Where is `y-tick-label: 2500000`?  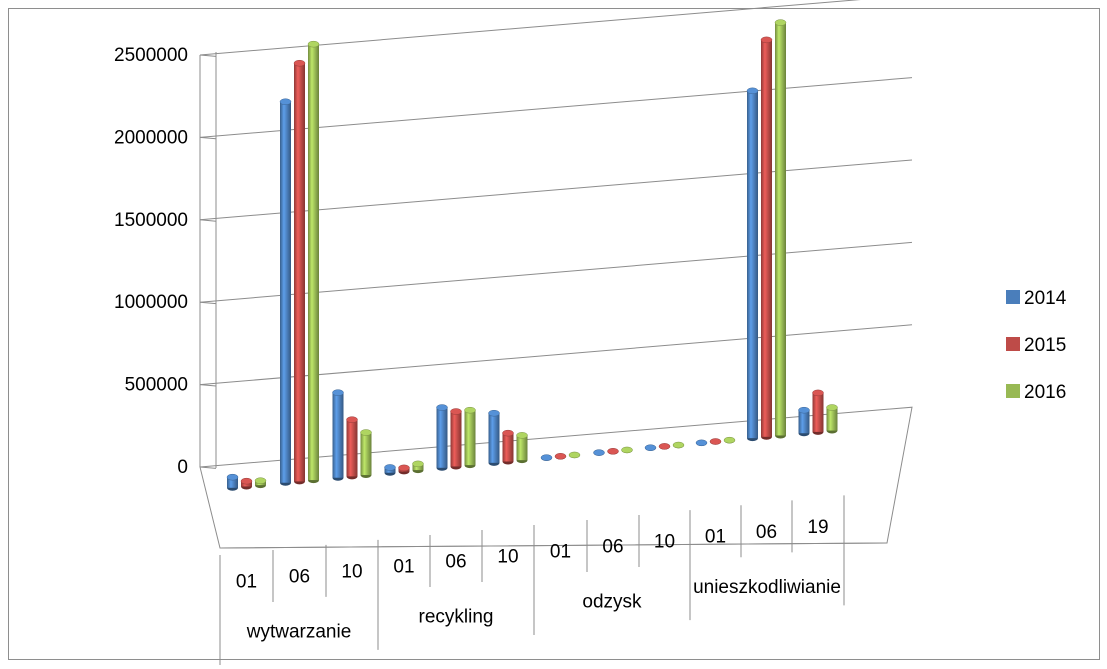
y-tick-label: 2500000 is located at coordinates (151, 55).